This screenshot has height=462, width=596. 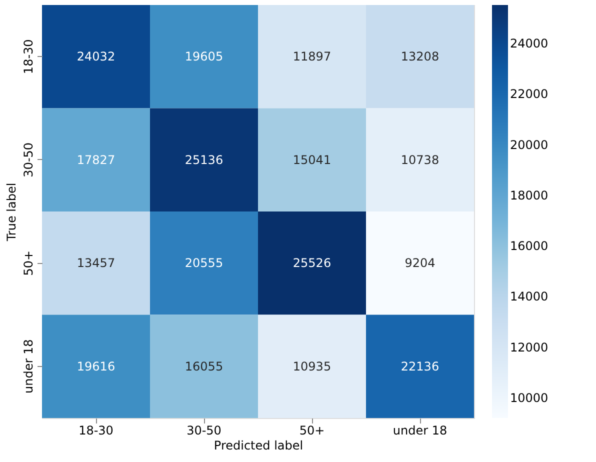 What do you see at coordinates (29, 263) in the screenshot?
I see `y-tick-label: 50+` at bounding box center [29, 263].